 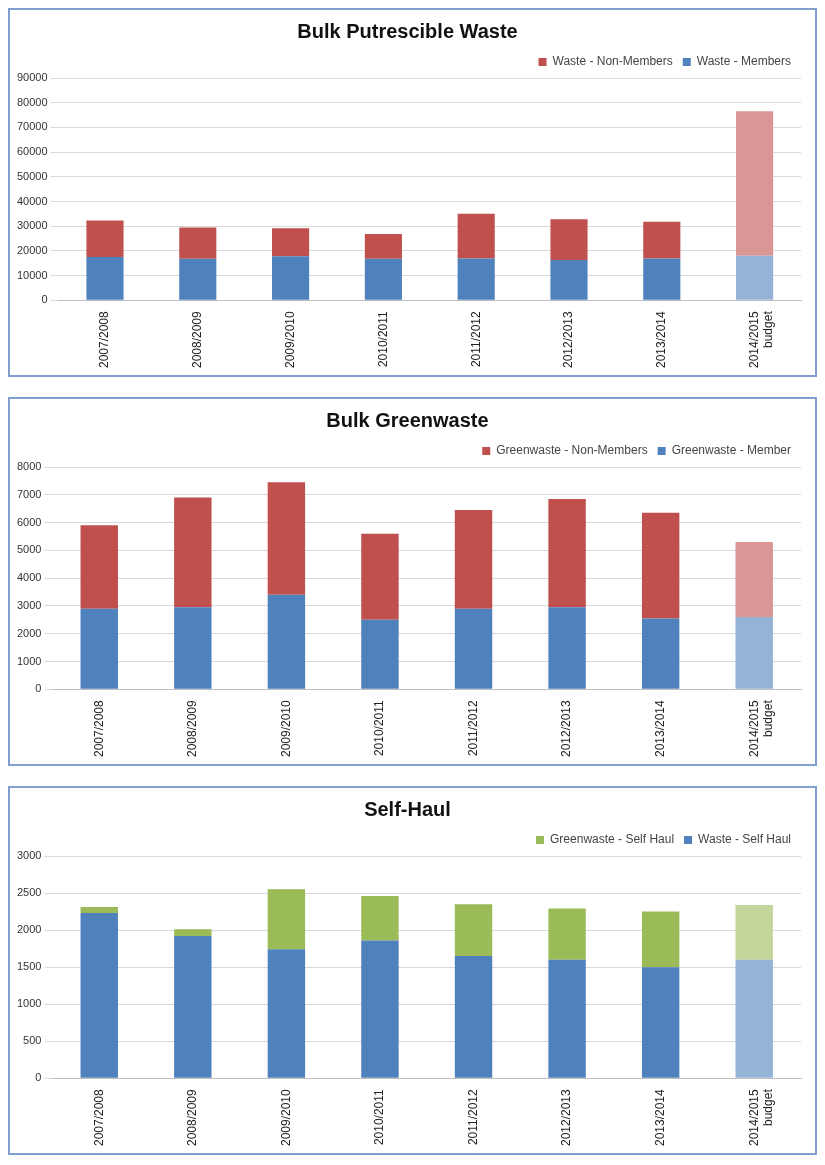 I want to click on y-tick-label: 20000, so click(x=32, y=249).